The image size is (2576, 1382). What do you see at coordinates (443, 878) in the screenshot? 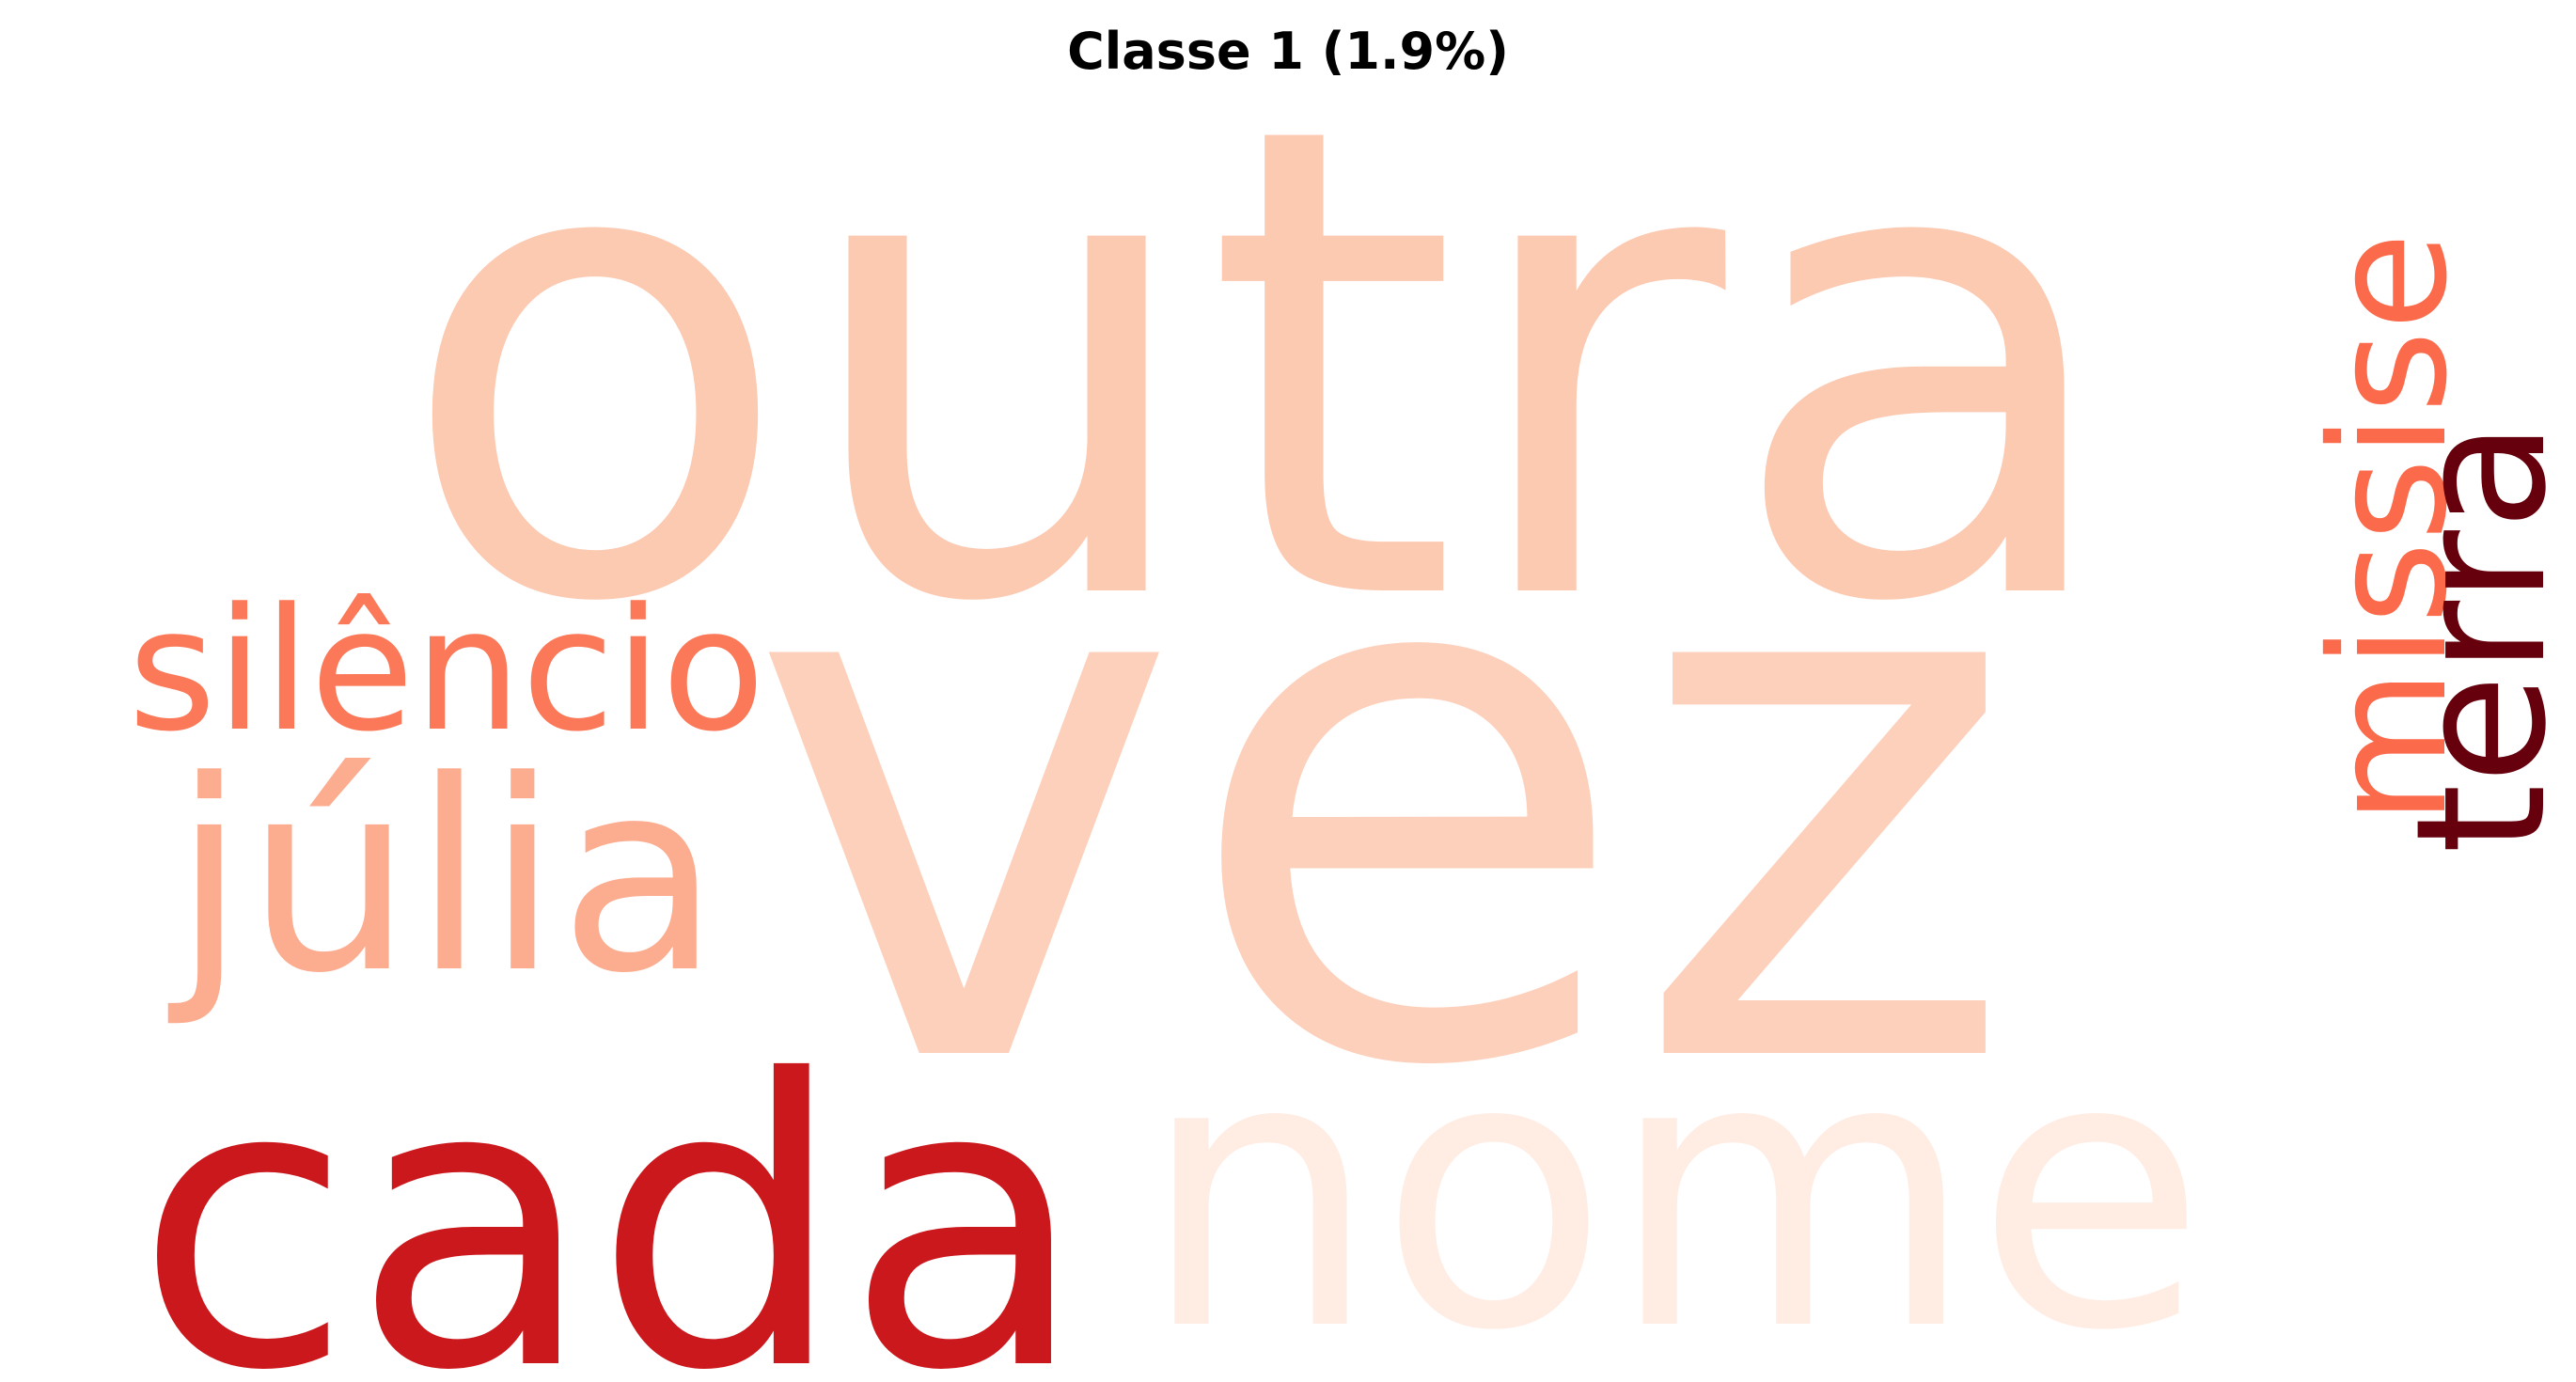
I see `word-julia: júlia` at bounding box center [443, 878].